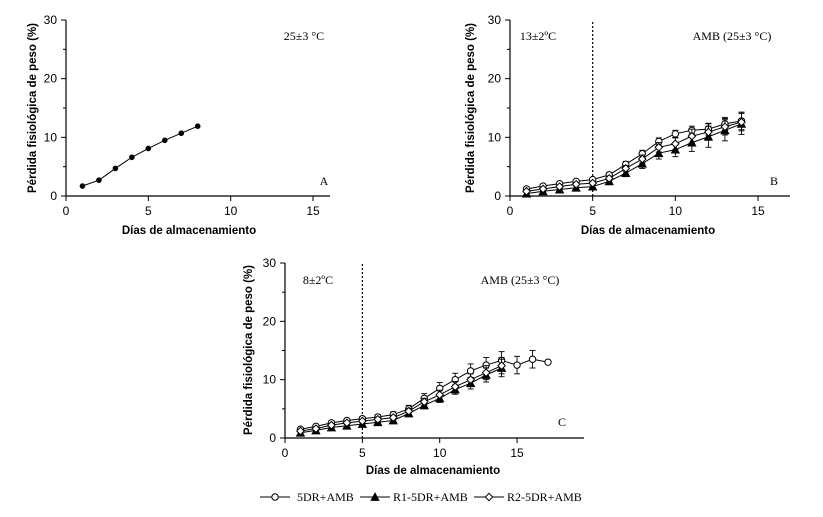  Describe the element at coordinates (375, 496) in the screenshot. I see `triangle-filled-marker` at that location.